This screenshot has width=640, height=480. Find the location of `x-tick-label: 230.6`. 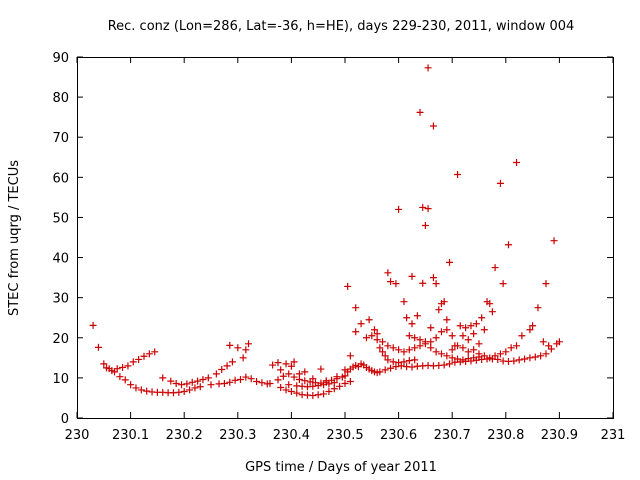

x-tick-label: 230.6 is located at coordinates (398, 435).